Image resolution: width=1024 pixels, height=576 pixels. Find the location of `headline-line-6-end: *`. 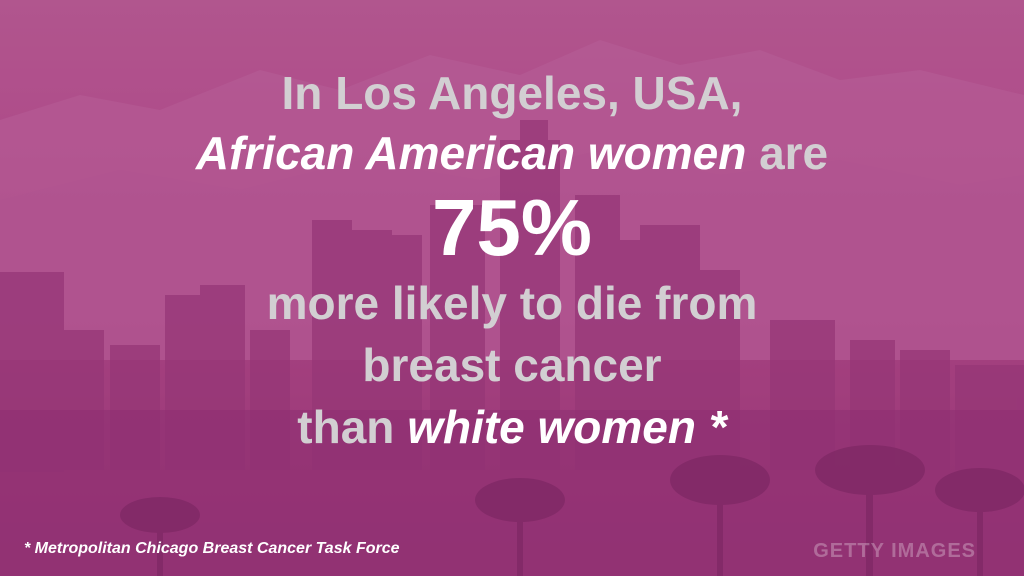

headline-line-6-end: * is located at coordinates (711, 427).